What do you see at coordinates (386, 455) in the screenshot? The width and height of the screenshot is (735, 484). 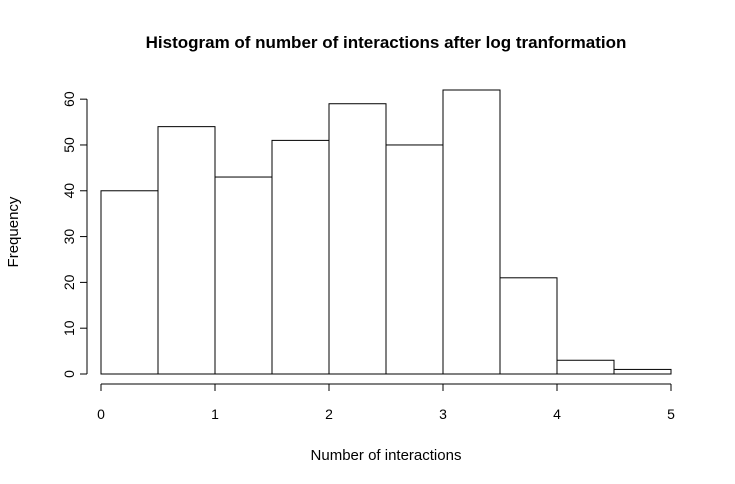 I see `x-axis-label: Number of interactions` at bounding box center [386, 455].